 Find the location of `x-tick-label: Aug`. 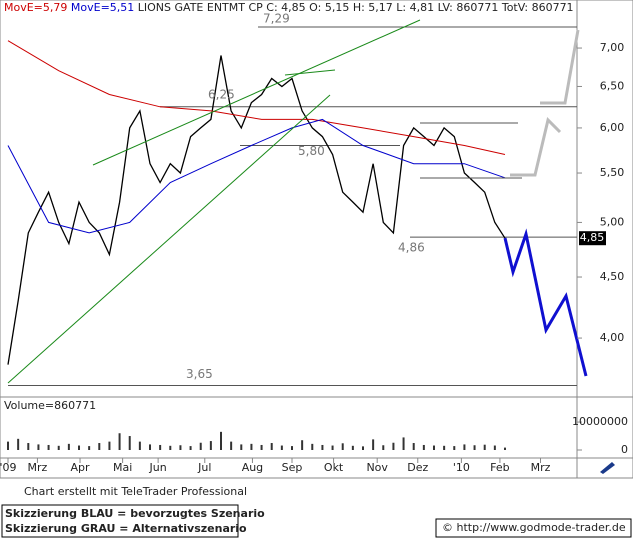

x-tick-label: Aug is located at coordinates (252, 467).